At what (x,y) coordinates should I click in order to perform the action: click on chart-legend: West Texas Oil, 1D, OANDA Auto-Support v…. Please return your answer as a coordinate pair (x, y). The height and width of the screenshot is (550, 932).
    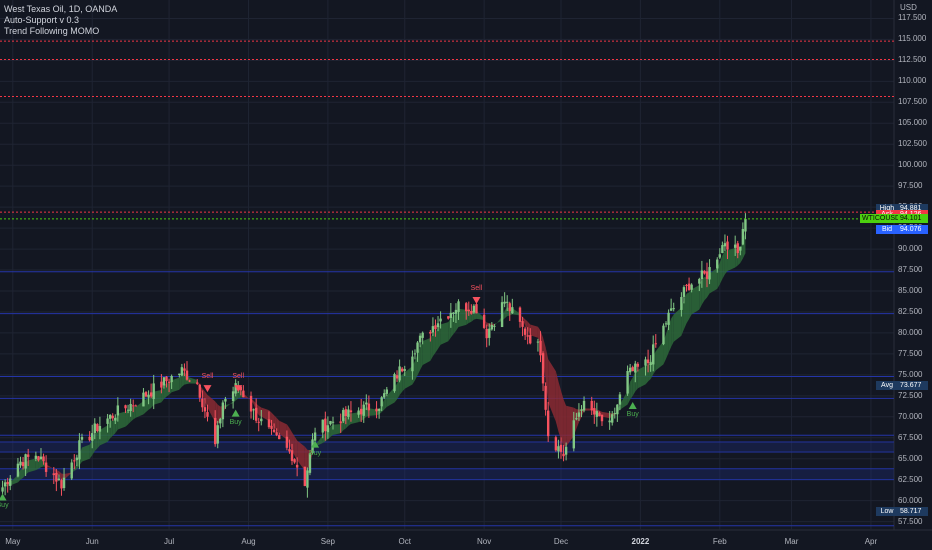
    Looking at the image, I should click on (60, 20).